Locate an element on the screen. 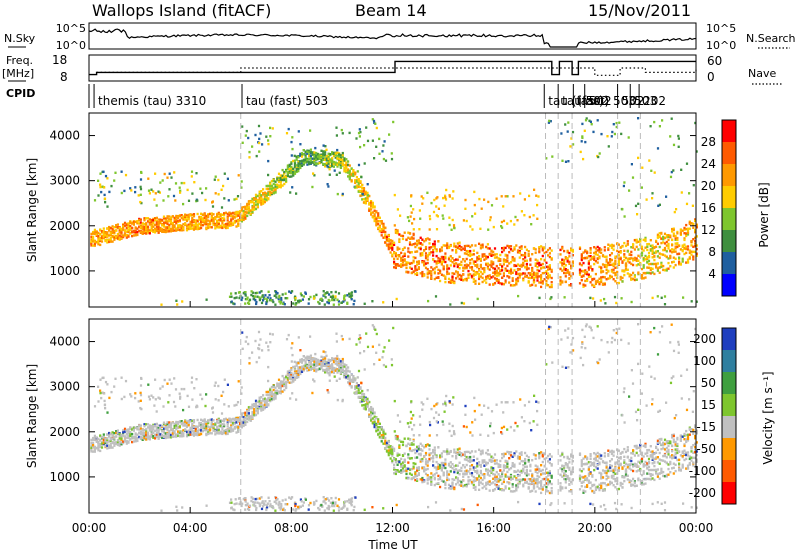 This screenshot has width=800, height=558. nave-label: Nave is located at coordinates (762, 73).